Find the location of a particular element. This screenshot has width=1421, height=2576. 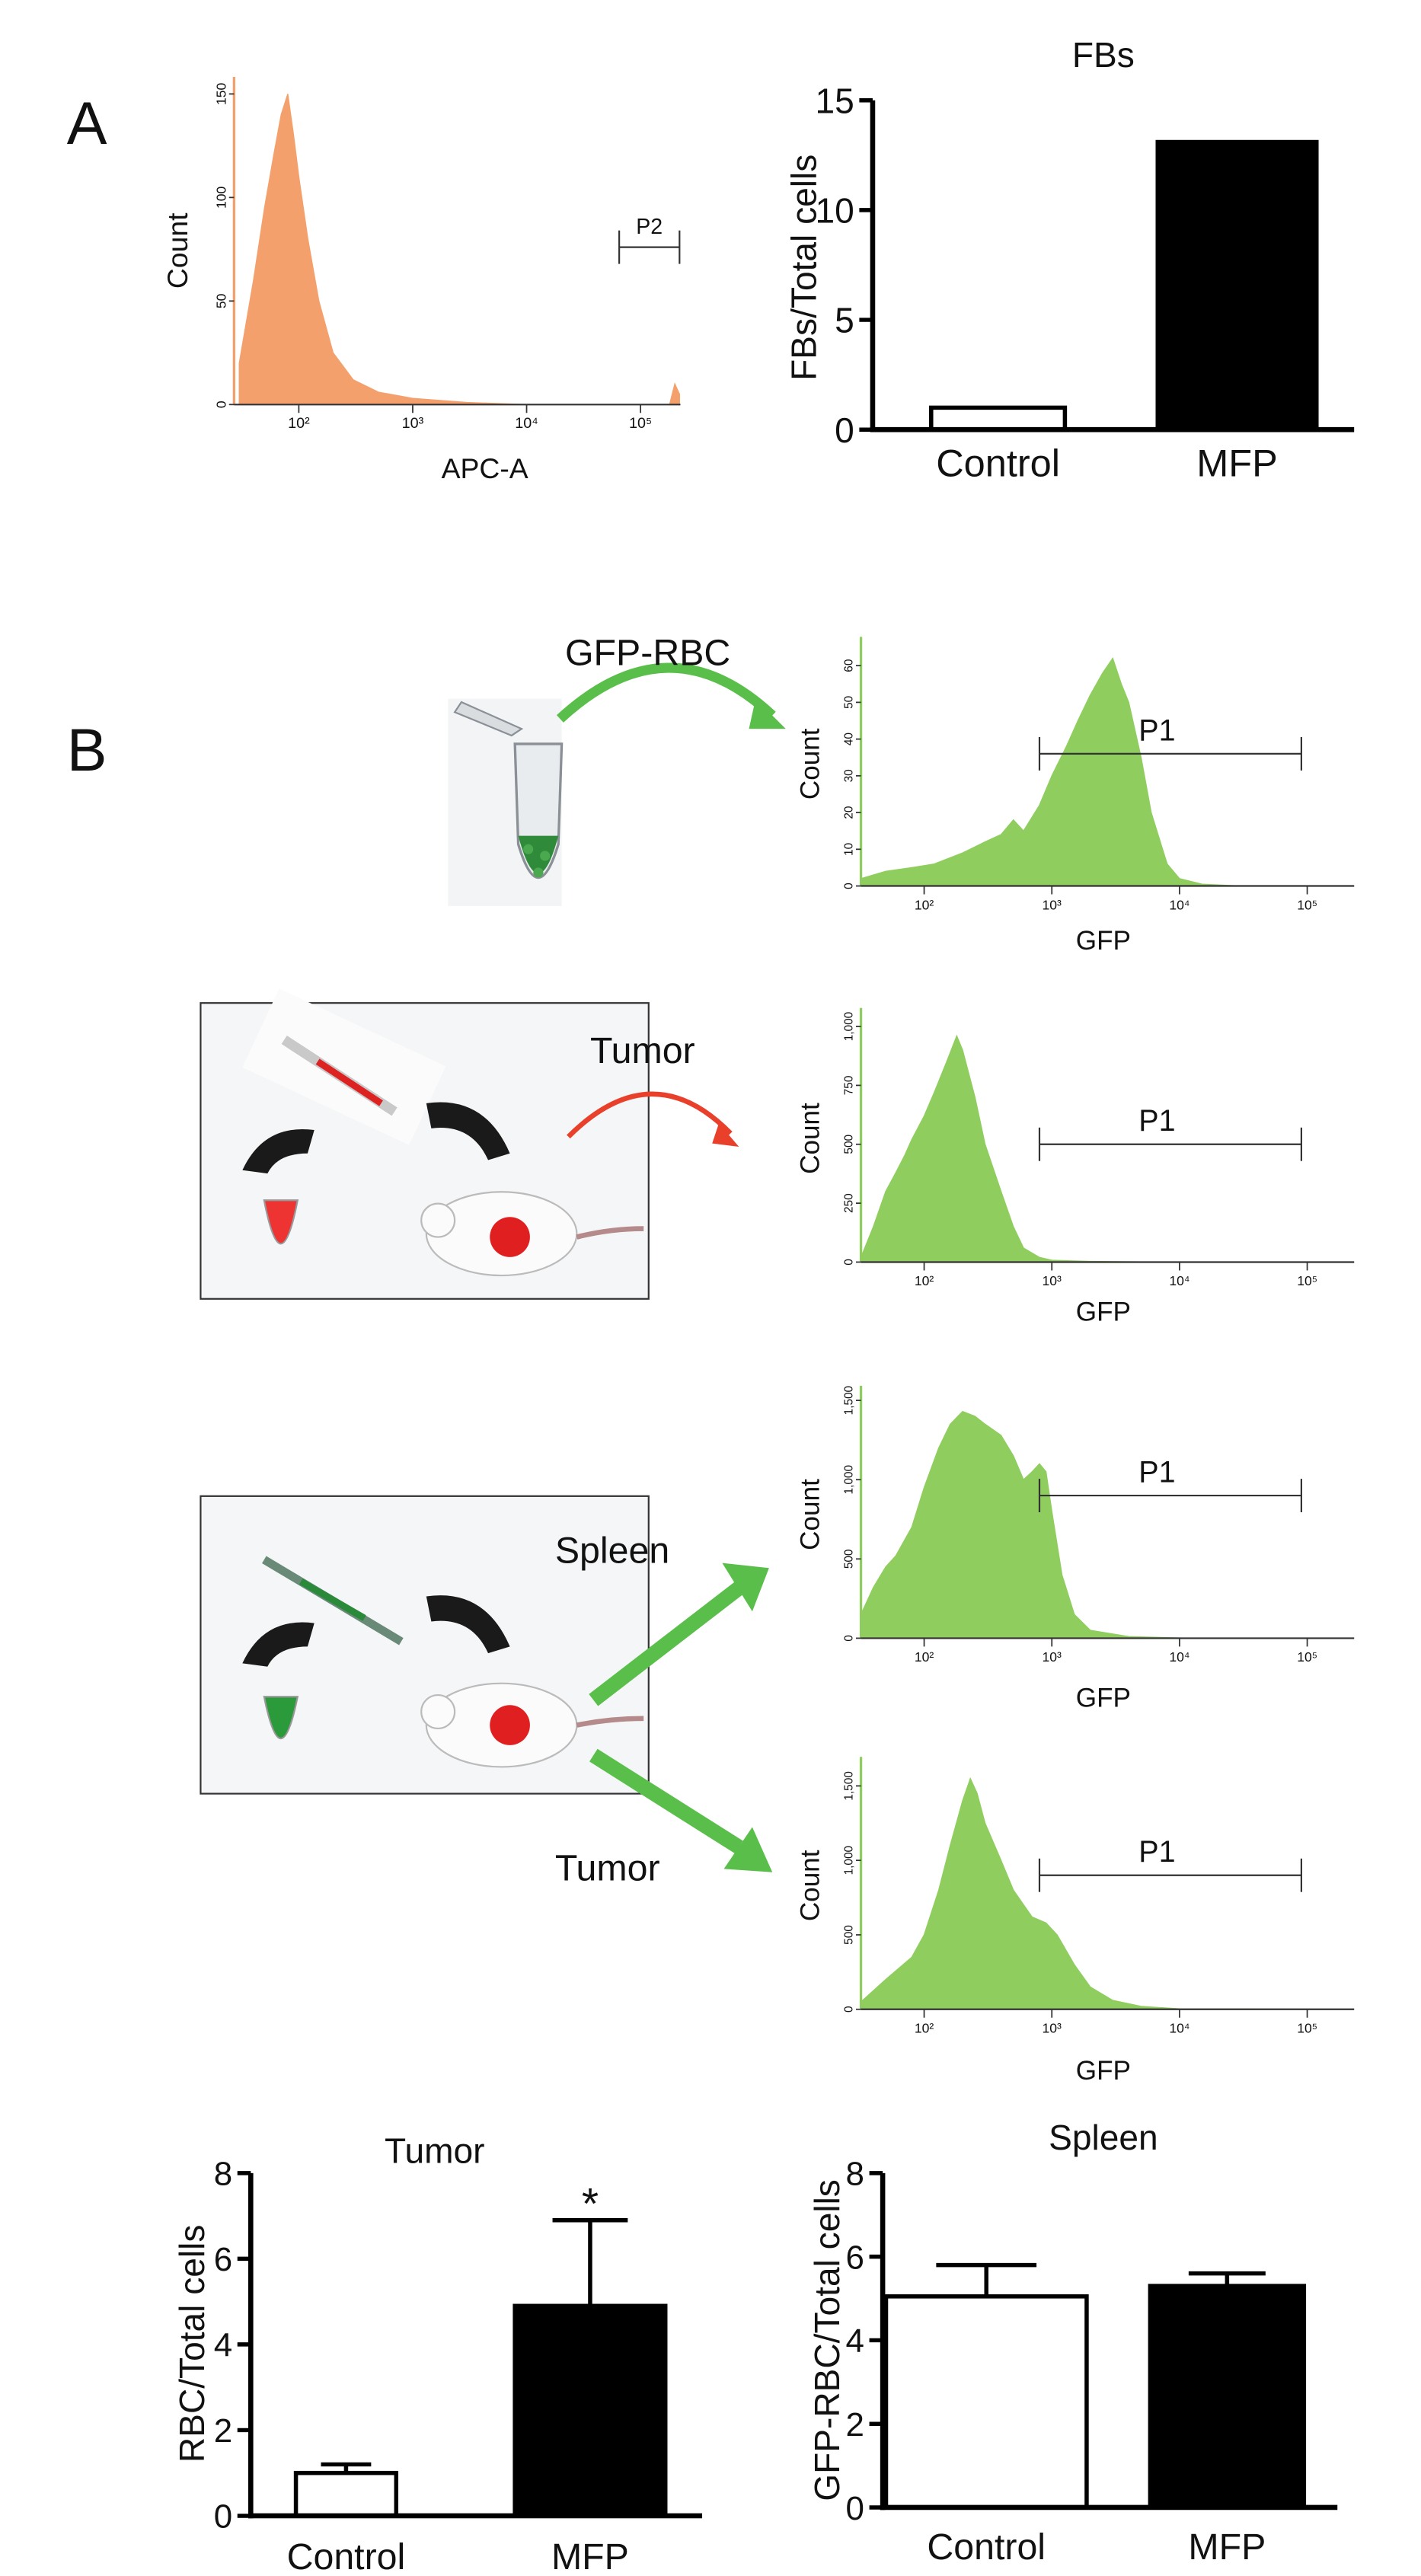

y-tick-label: 150 is located at coordinates (220, 94).